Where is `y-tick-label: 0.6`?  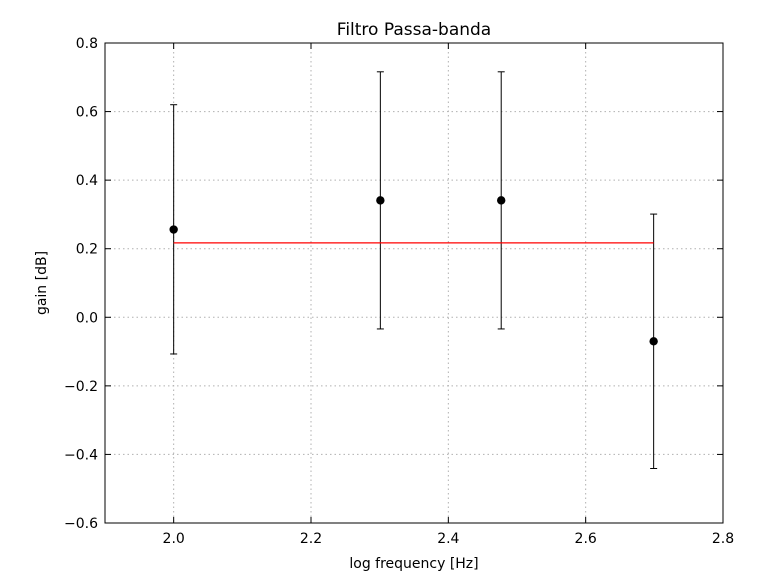
y-tick-label: 0.6 is located at coordinates (87, 113).